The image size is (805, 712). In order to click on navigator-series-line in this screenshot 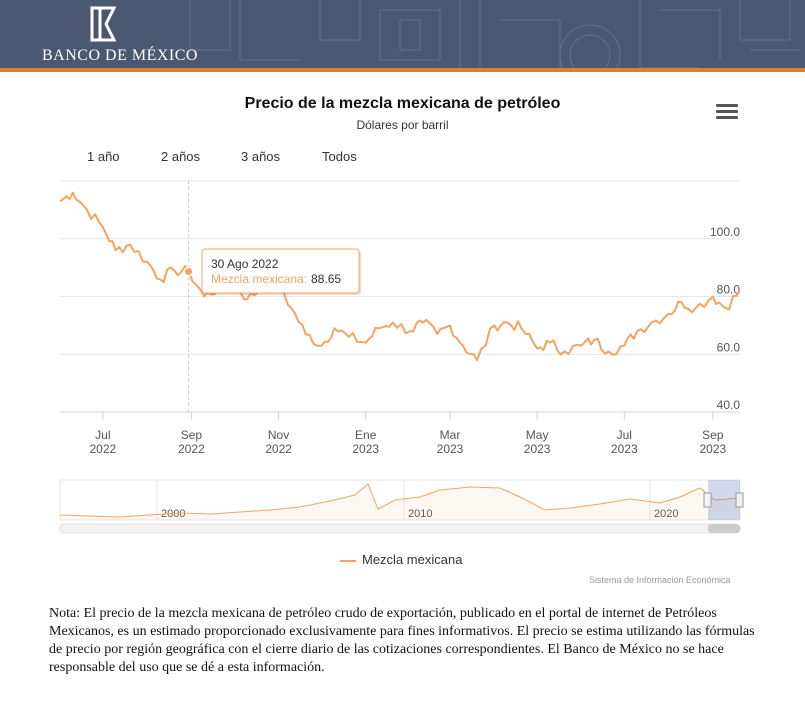, I will do `click(400, 500)`.